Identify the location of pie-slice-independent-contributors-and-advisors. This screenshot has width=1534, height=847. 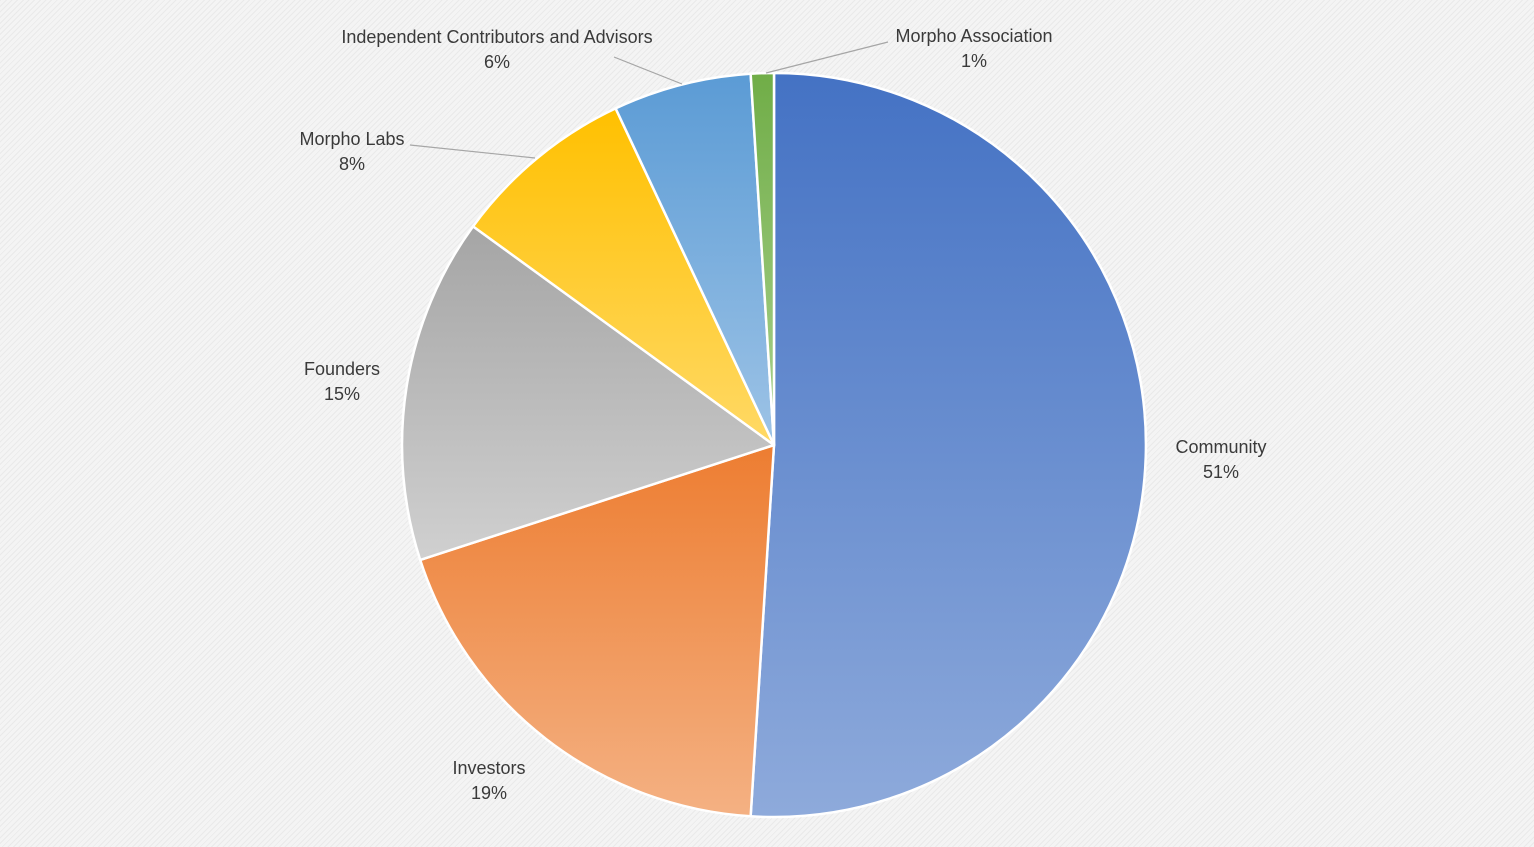
(695, 259).